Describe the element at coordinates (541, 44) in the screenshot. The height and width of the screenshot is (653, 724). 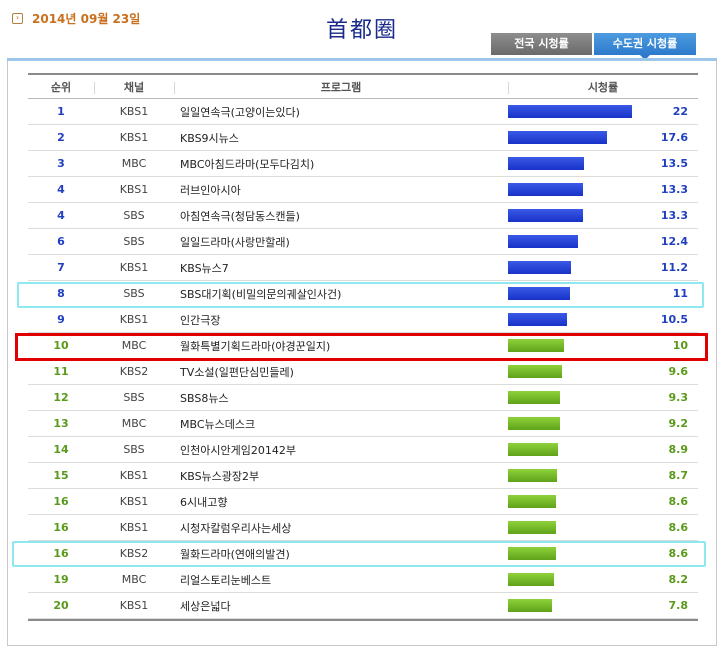
I see `tab-national-ratings: 전국 시청률` at that location.